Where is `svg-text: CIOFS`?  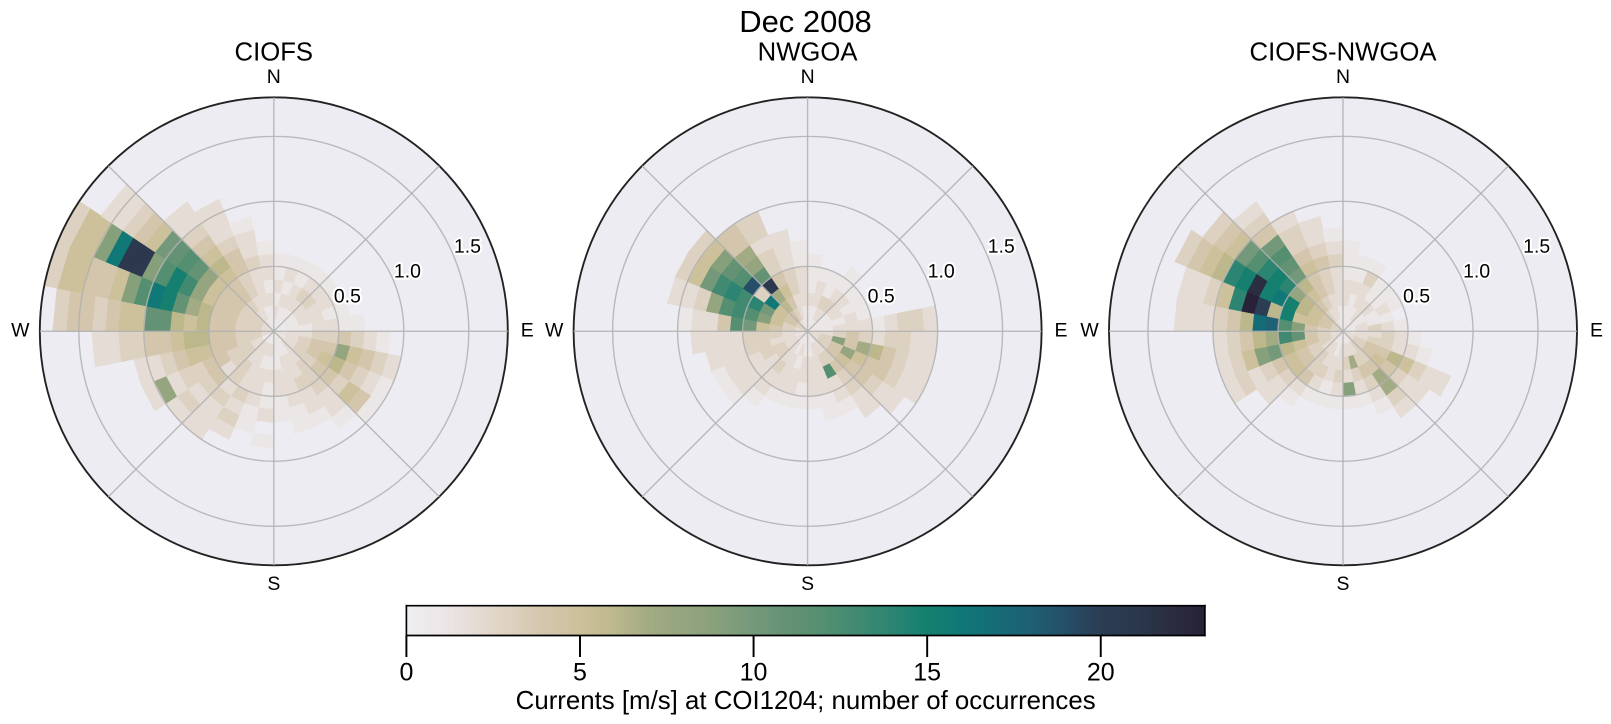 svg-text: CIOFS is located at coordinates (274, 52).